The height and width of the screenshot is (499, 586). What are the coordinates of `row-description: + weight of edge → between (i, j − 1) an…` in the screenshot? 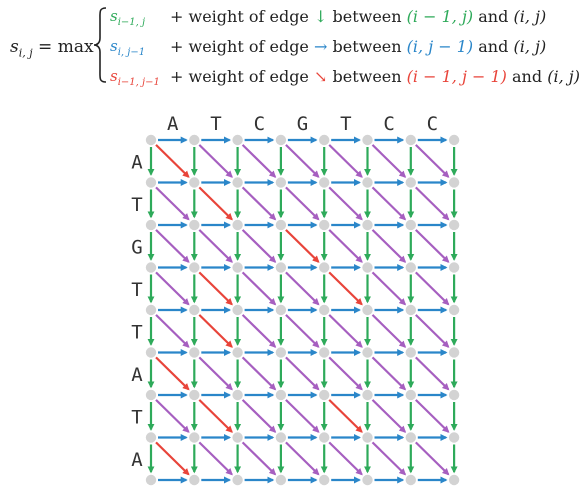 It's located at (358, 46).